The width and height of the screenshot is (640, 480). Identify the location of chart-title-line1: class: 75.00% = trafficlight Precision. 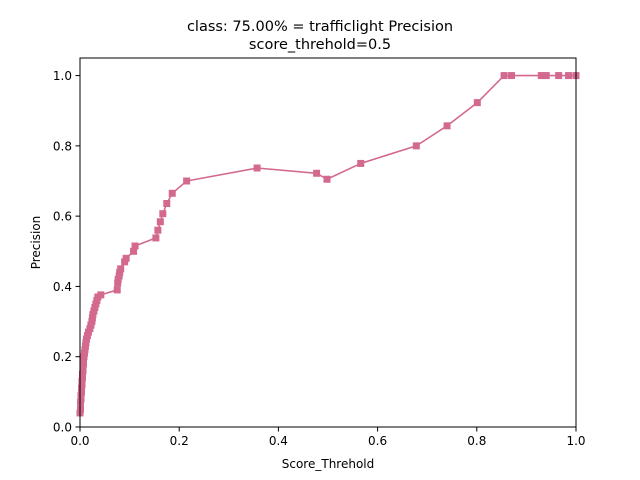
(320, 27).